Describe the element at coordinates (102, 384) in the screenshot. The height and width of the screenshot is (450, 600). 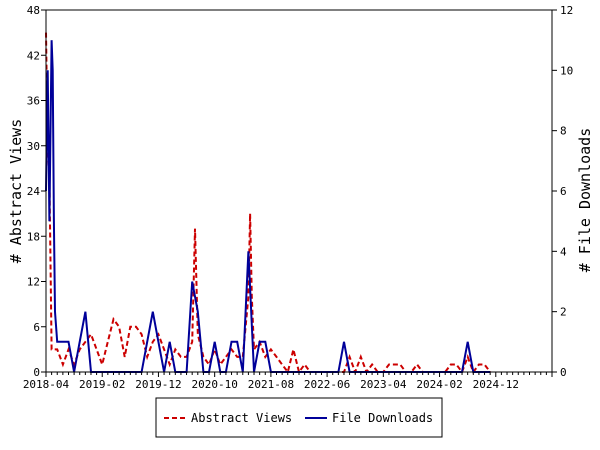
I see `x-tick-label: 2019-02` at that location.